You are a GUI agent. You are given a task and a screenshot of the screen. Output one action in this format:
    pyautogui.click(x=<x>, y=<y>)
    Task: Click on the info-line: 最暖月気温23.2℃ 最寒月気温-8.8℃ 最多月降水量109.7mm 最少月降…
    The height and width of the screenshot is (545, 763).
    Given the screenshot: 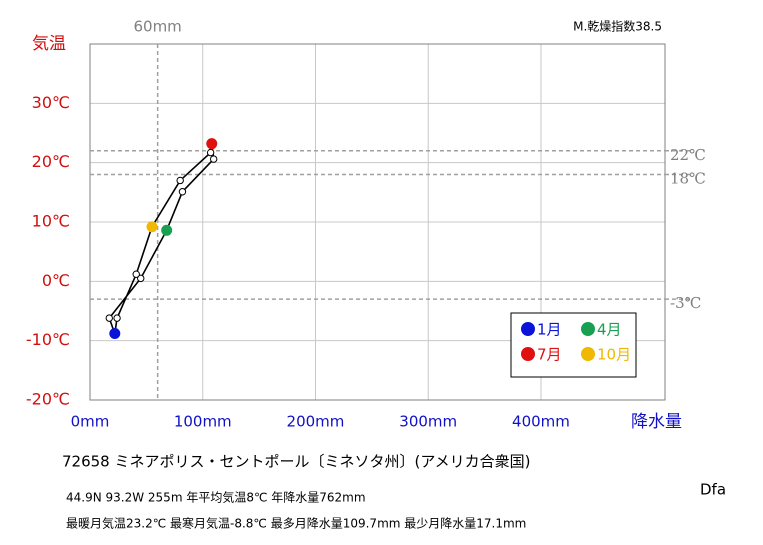 What is the action you would take?
    pyautogui.click(x=296, y=523)
    